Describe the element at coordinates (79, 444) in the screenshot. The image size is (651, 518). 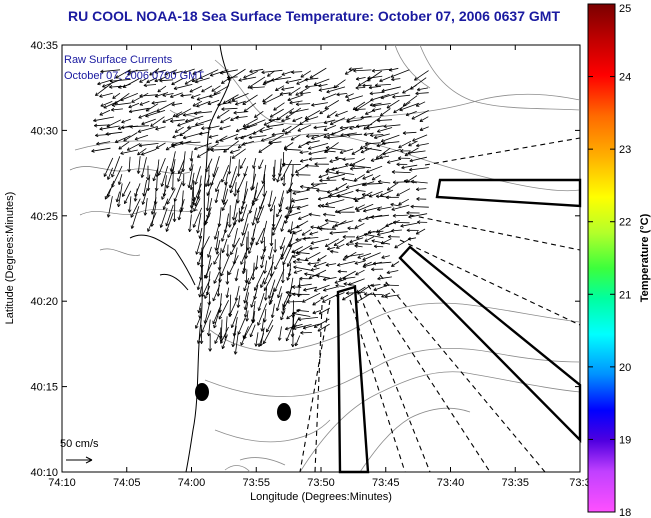
I see `scale-label: 50 cm/s` at that location.